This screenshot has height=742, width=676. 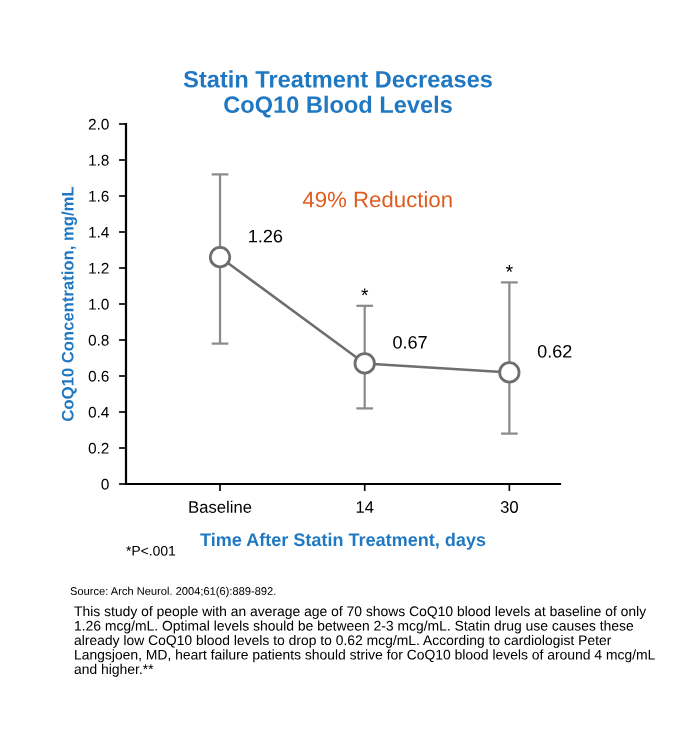 I want to click on x-tick-label: 14, so click(x=365, y=507).